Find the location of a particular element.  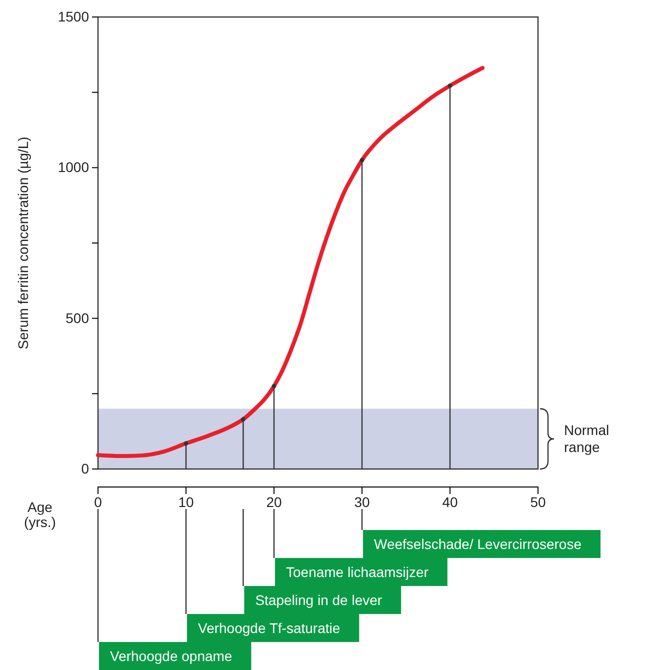

text: Stapeling in de lever is located at coordinates (318, 600).